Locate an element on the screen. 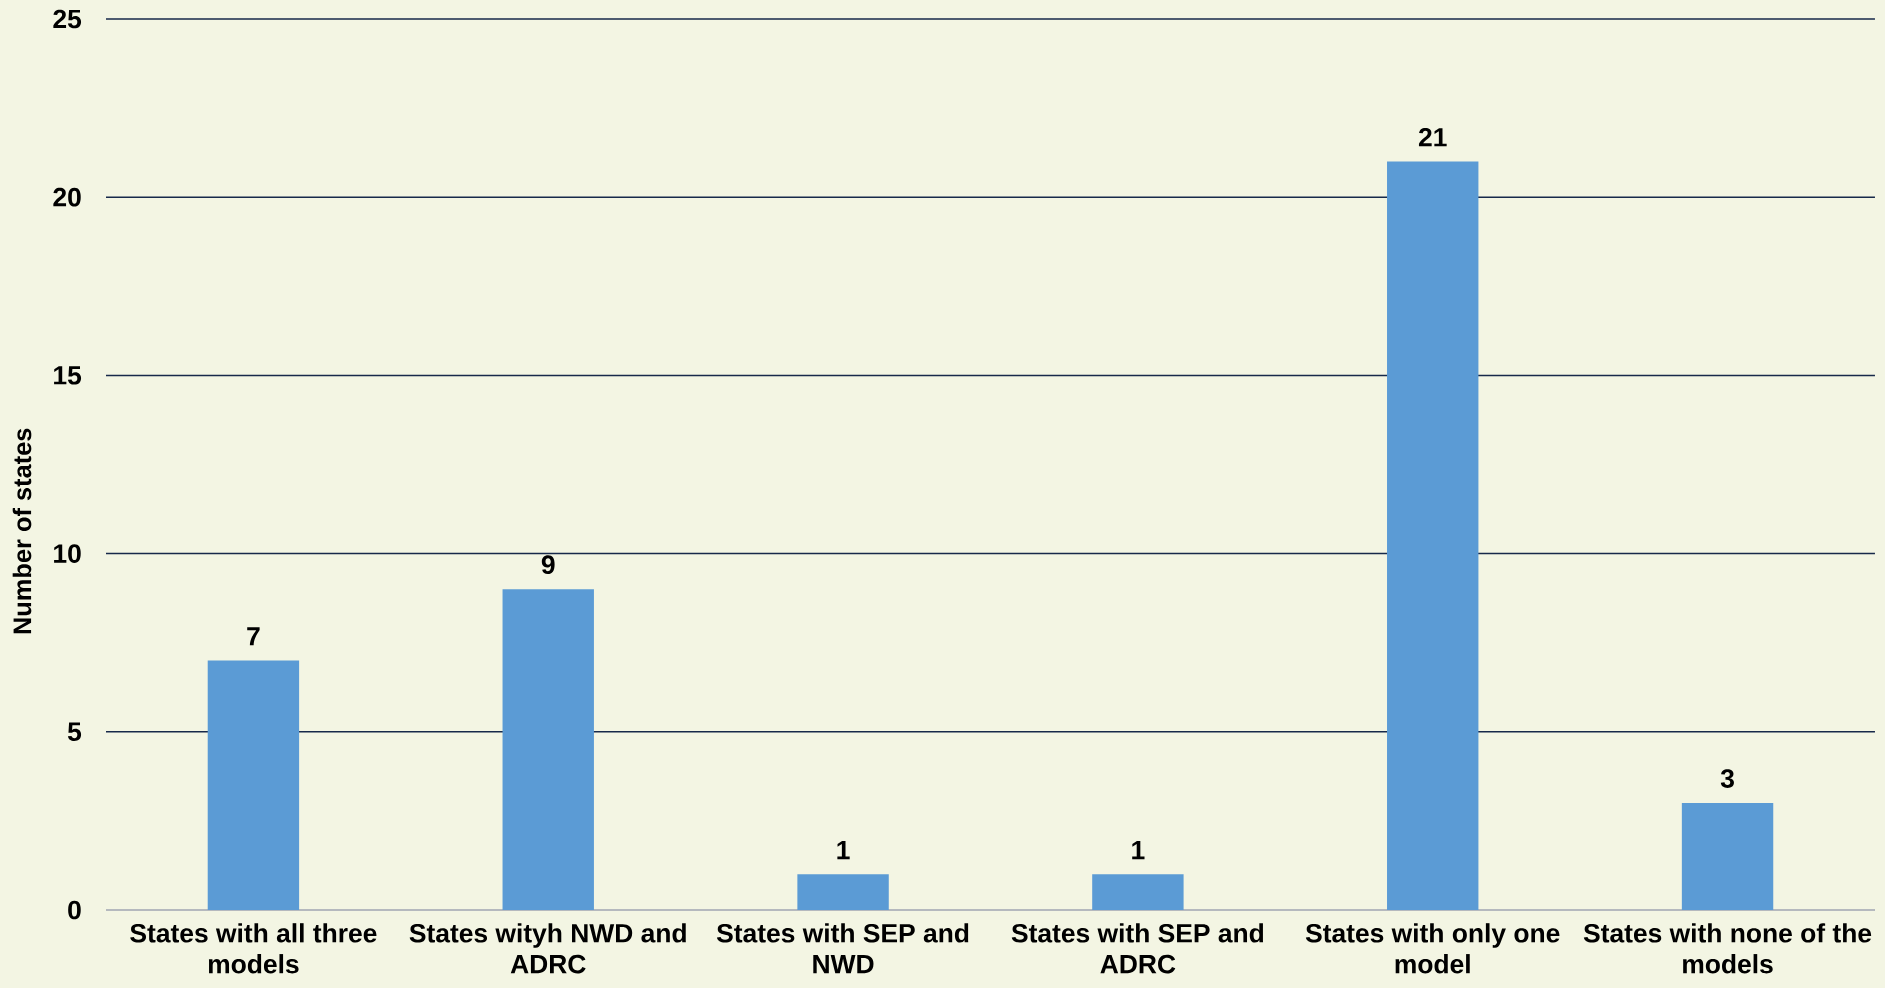 The image size is (1885, 988). y-axis-title: Number of states is located at coordinates (22, 531).